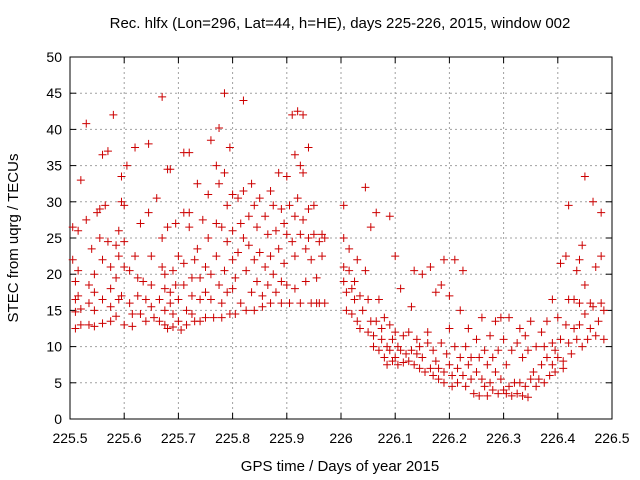 This screenshot has height=480, width=640. I want to click on x-tick-label: 226.4, so click(557, 438).